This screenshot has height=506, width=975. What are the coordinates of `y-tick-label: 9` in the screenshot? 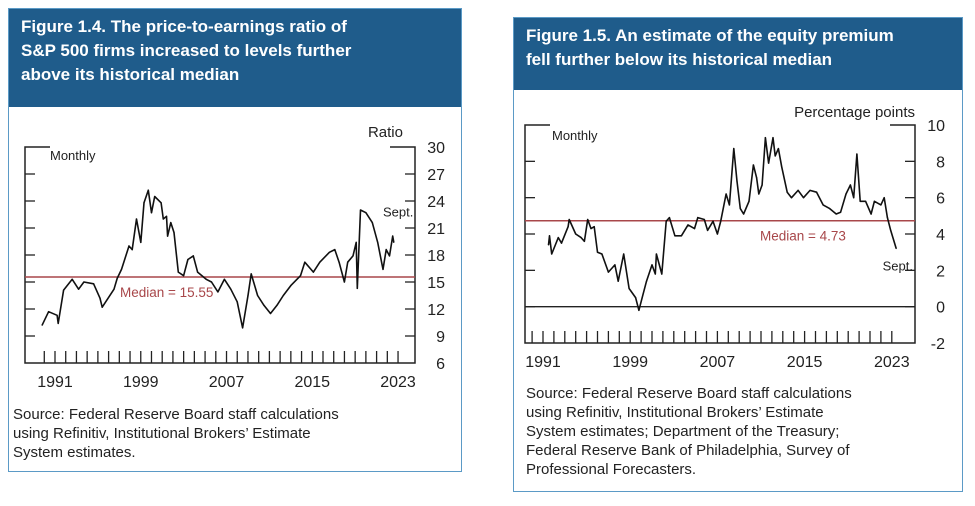 It's located at (440, 337).